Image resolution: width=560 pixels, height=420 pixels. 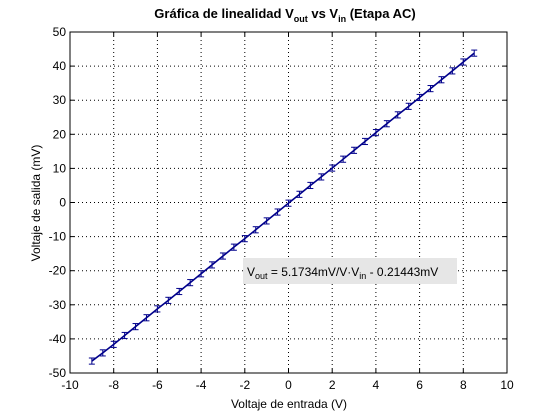 I want to click on y-tick-label: -40, so click(x=58, y=339).